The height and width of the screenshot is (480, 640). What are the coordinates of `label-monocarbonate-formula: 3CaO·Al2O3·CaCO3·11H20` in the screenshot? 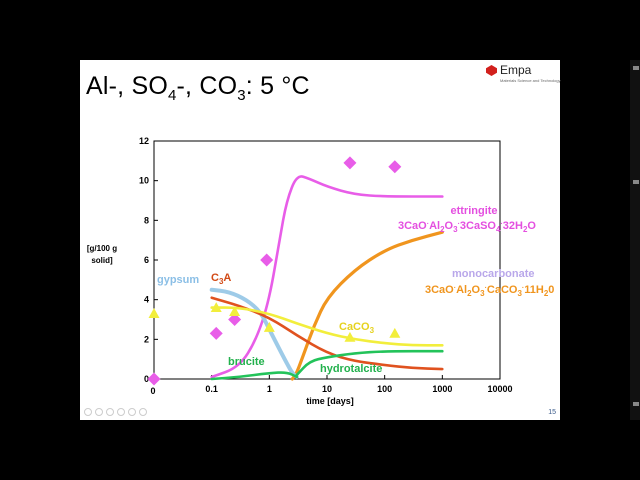 It's located at (489, 291).